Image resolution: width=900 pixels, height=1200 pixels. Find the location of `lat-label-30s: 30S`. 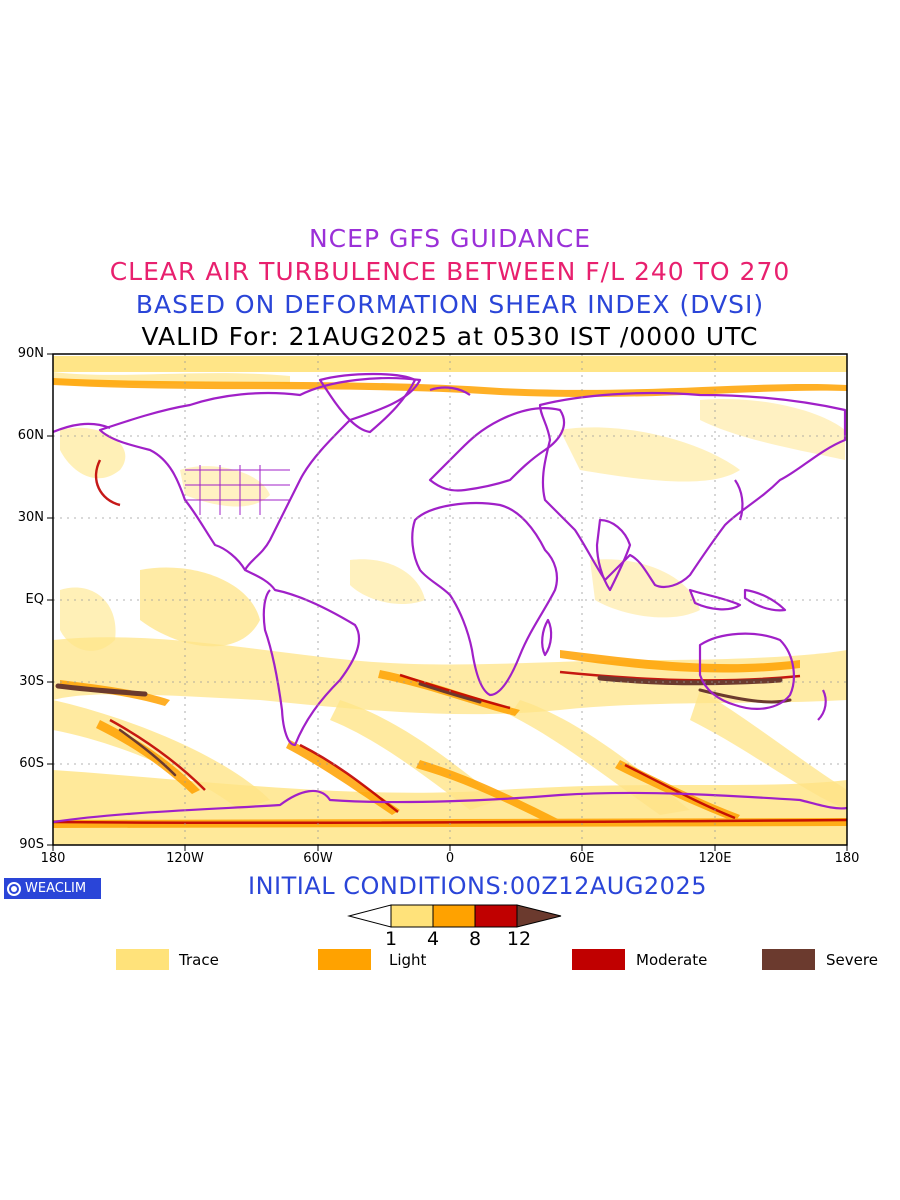

lat-label-30s: 30S is located at coordinates (31, 681).